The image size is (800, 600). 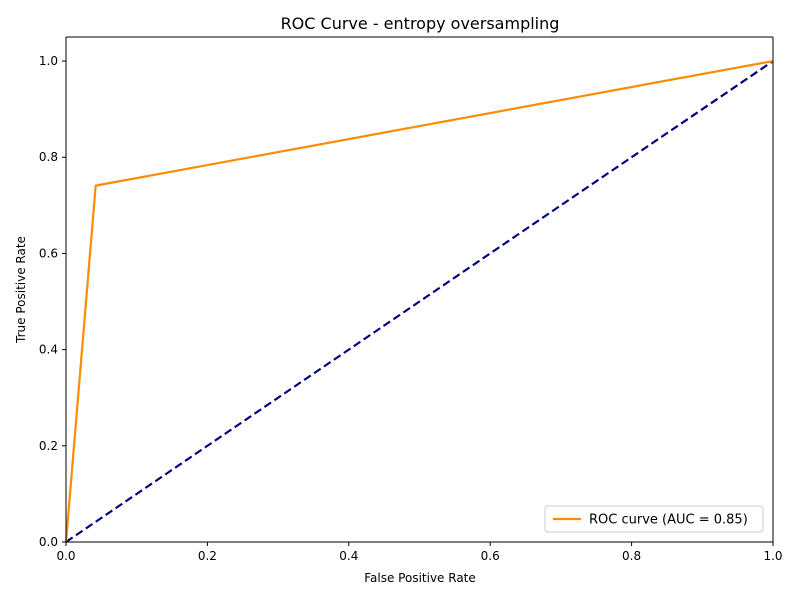 What do you see at coordinates (48, 446) in the screenshot?
I see `y-tick-label: 0.2` at bounding box center [48, 446].